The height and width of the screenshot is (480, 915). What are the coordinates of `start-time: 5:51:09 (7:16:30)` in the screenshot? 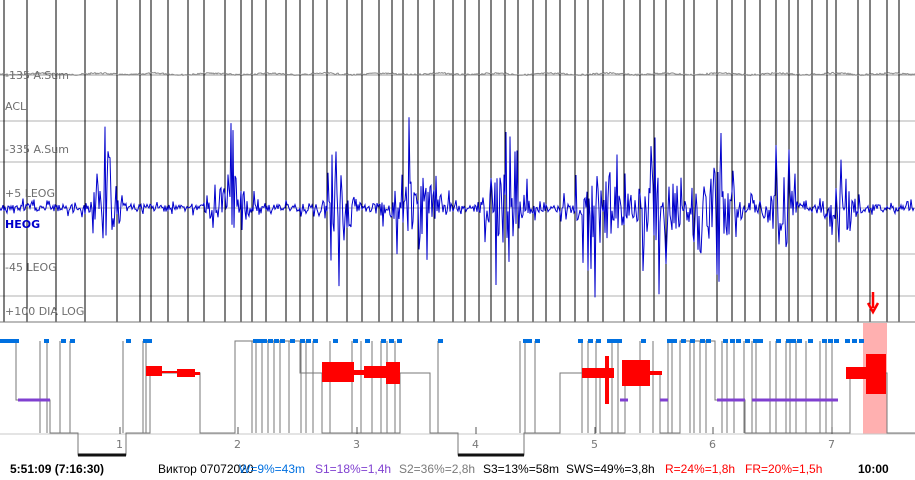 It's located at (57, 469).